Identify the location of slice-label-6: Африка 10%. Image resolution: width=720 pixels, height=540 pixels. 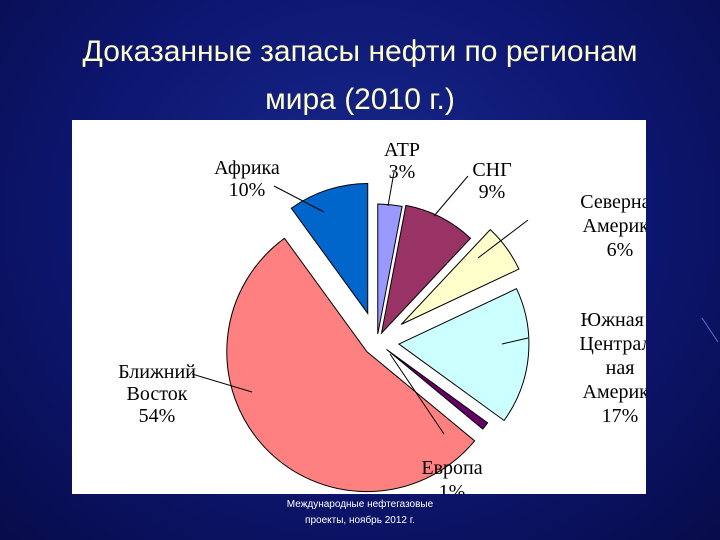
(247, 179).